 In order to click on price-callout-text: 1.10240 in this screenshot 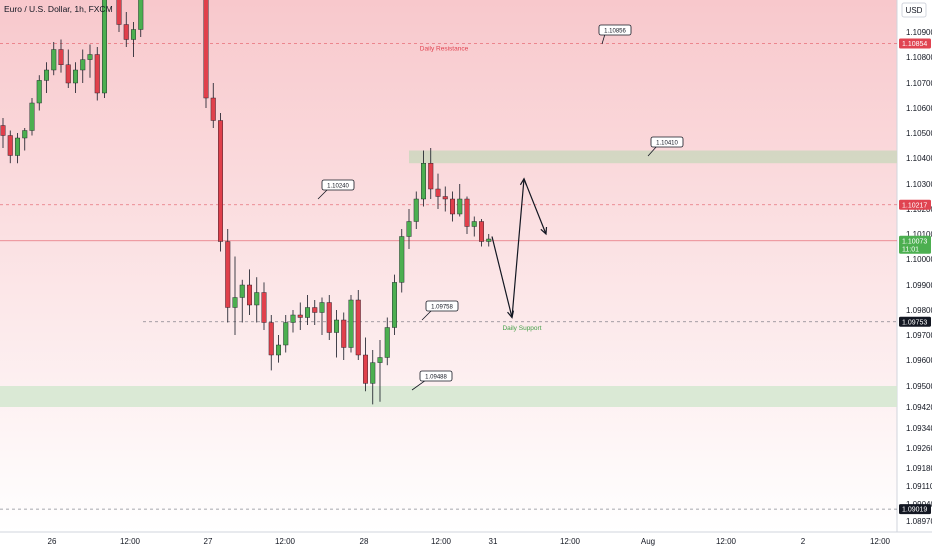, I will do `click(338, 186)`.